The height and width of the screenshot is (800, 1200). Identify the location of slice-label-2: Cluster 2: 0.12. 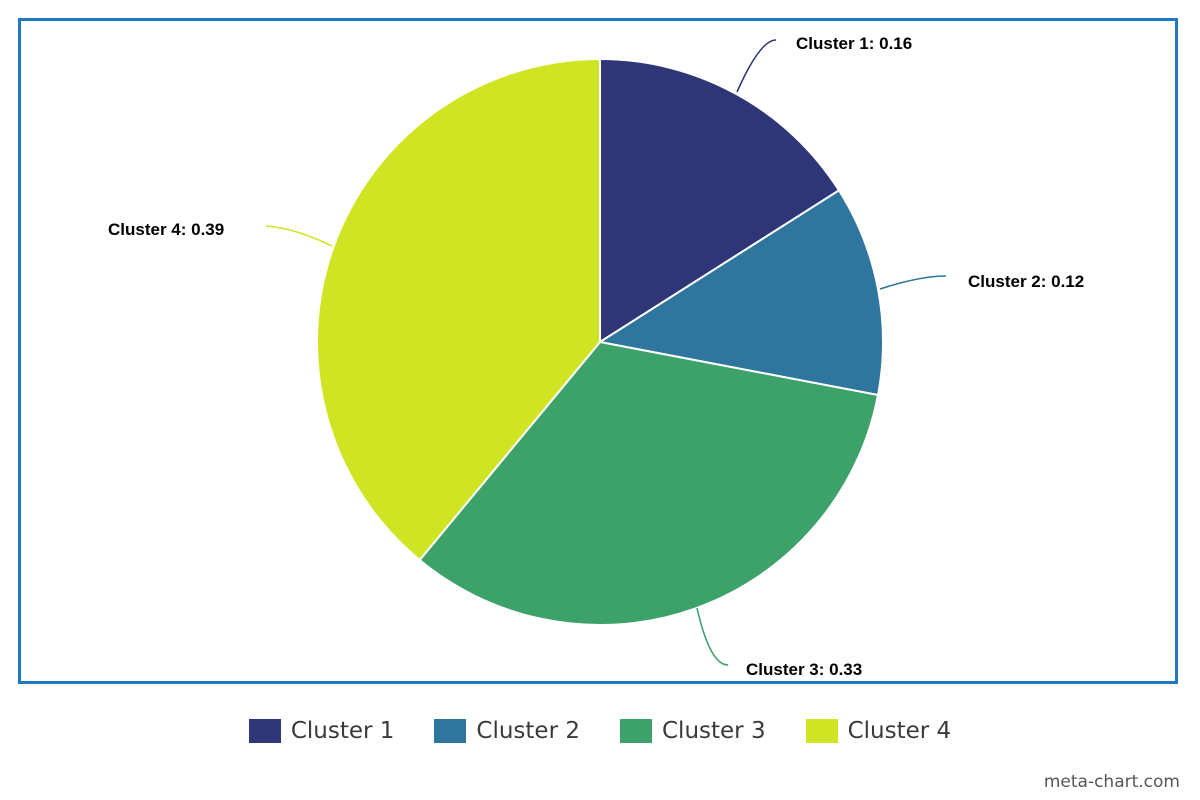
(1026, 281).